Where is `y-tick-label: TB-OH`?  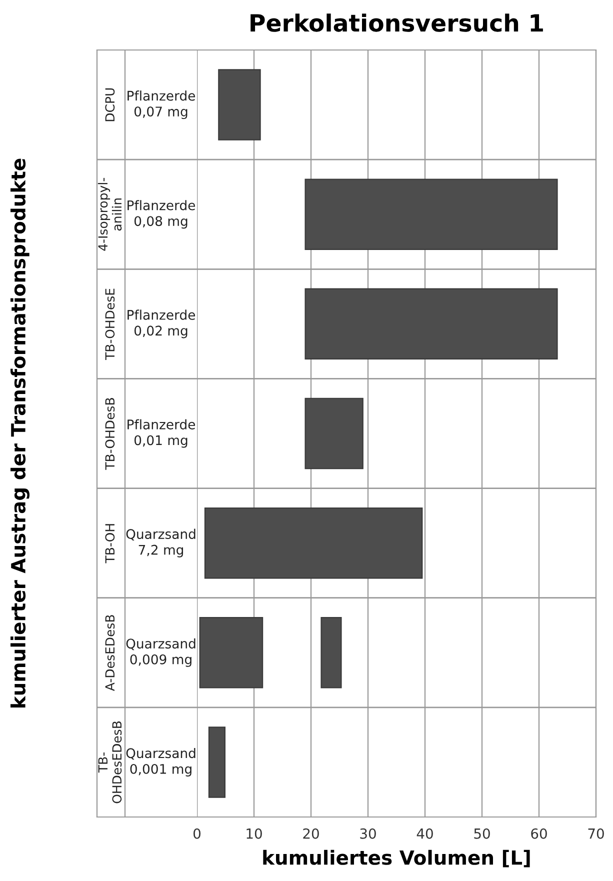 y-tick-label: TB-OH is located at coordinates (110, 544).